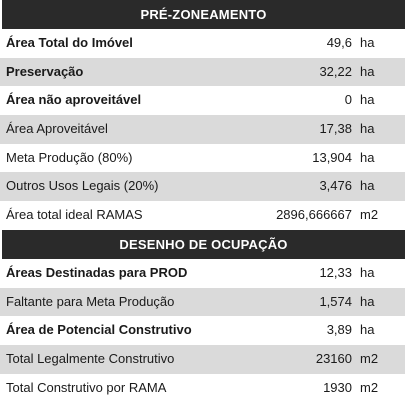  Describe the element at coordinates (90, 301) in the screenshot. I see `row-label: Faltante para Meta Produção` at that location.